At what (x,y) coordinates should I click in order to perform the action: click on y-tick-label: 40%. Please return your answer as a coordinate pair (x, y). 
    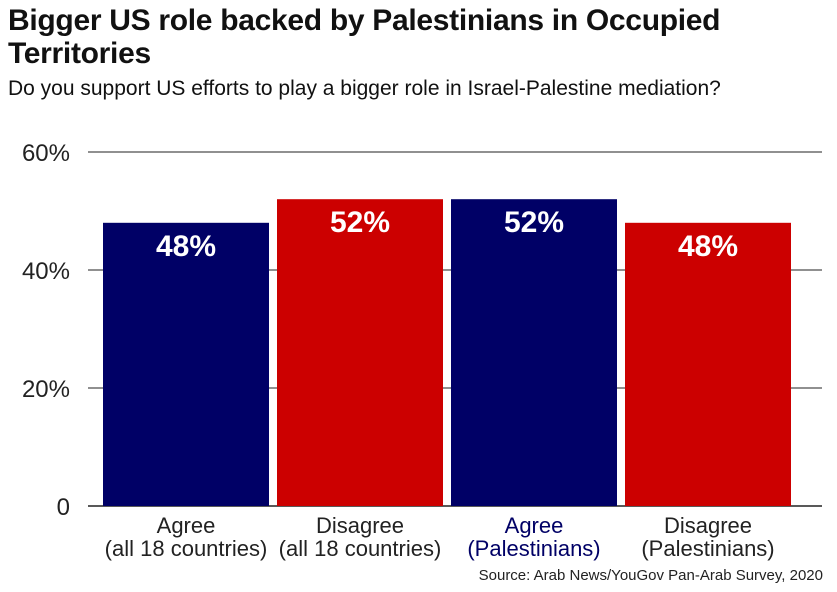
    Looking at the image, I should click on (46, 271).